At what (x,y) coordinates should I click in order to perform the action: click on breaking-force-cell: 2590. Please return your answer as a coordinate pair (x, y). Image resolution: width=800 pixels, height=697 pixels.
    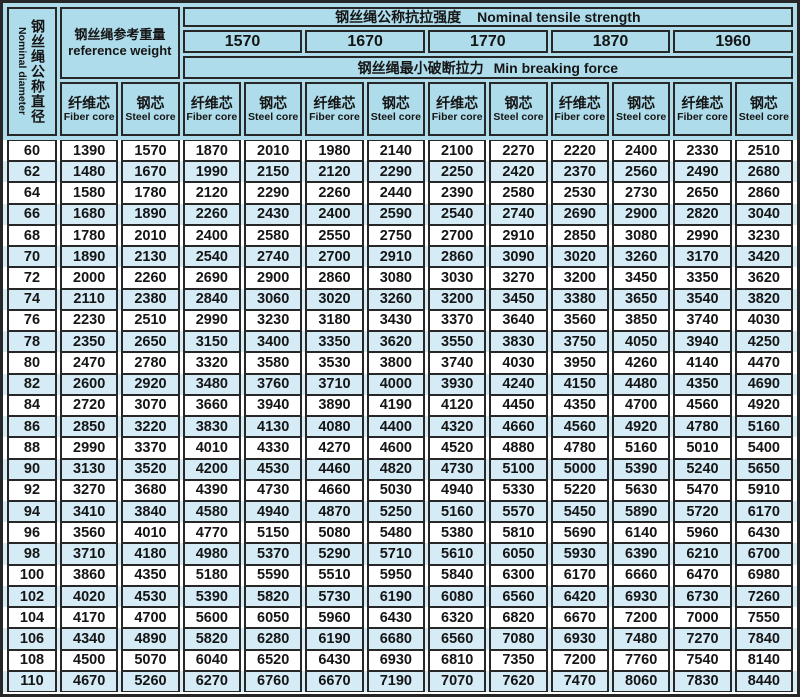
    Looking at the image, I should click on (395, 214).